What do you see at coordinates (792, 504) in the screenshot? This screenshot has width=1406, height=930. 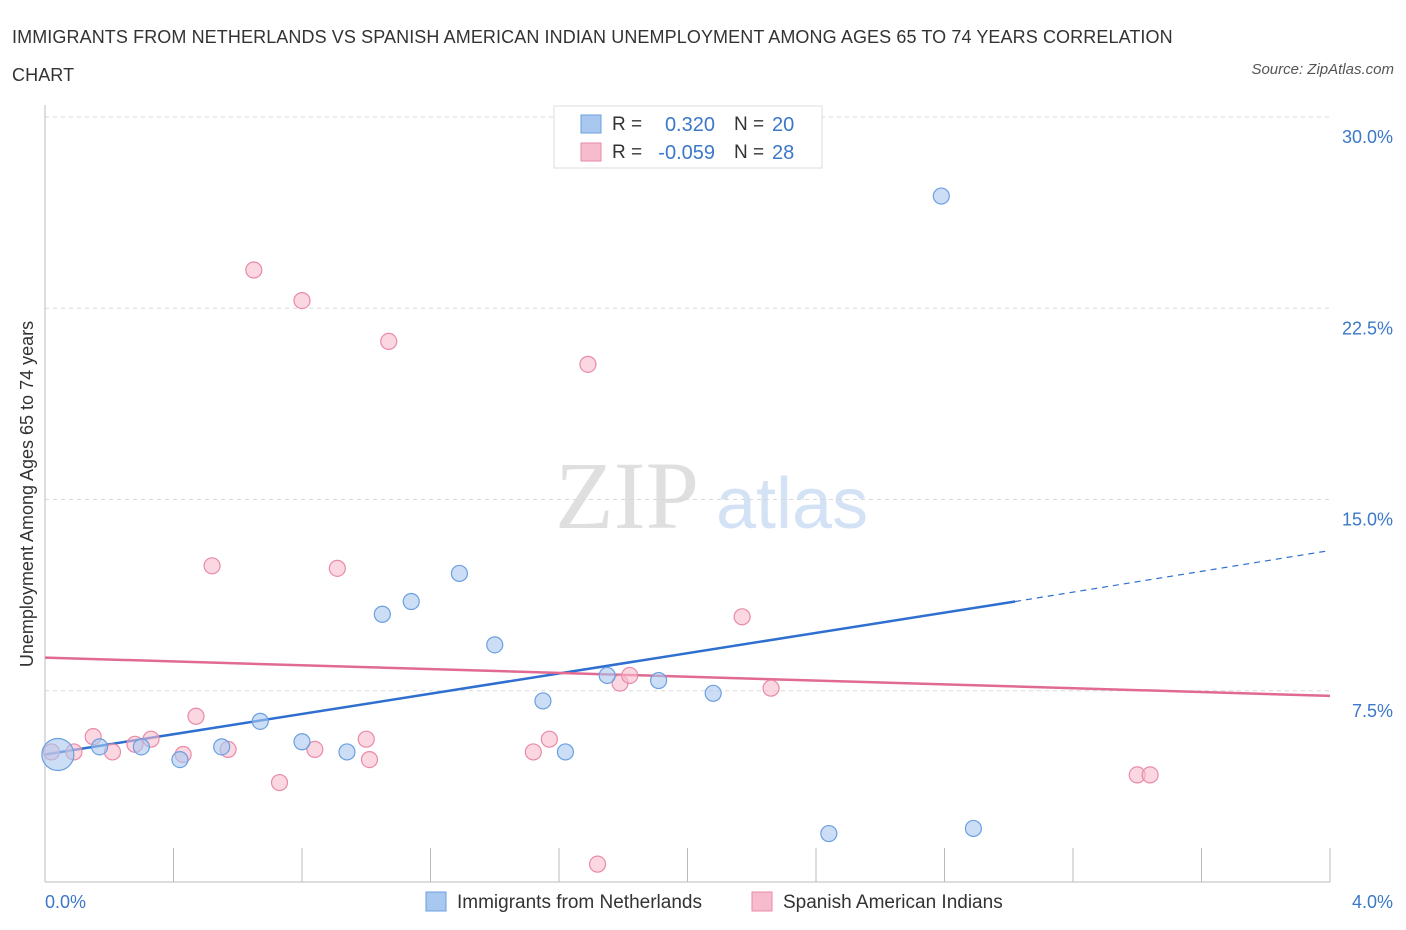 I see `watermark-atlas: atlas` at bounding box center [792, 504].